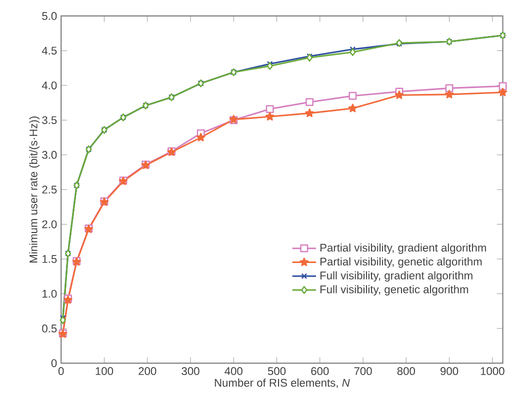 The height and width of the screenshot is (410, 510). What do you see at coordinates (449, 371) in the screenshot?
I see `x-tick-label: 900` at bounding box center [449, 371].